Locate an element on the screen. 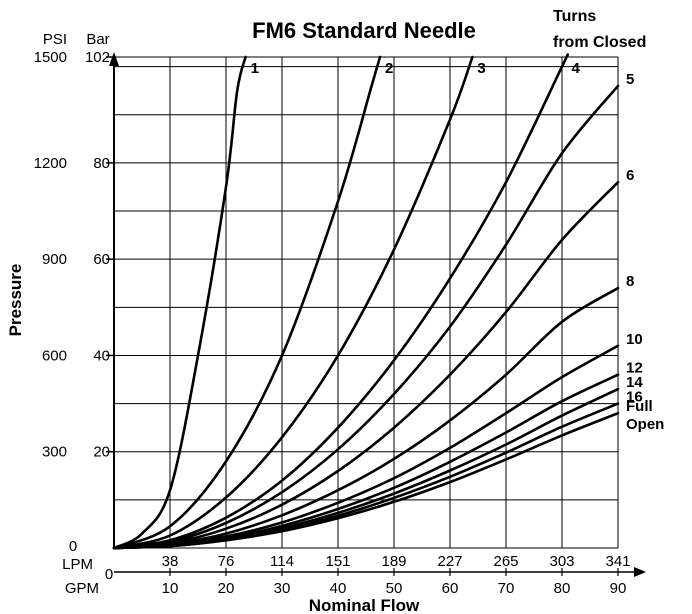  y-tick-psi-label: 900 is located at coordinates (54, 259).